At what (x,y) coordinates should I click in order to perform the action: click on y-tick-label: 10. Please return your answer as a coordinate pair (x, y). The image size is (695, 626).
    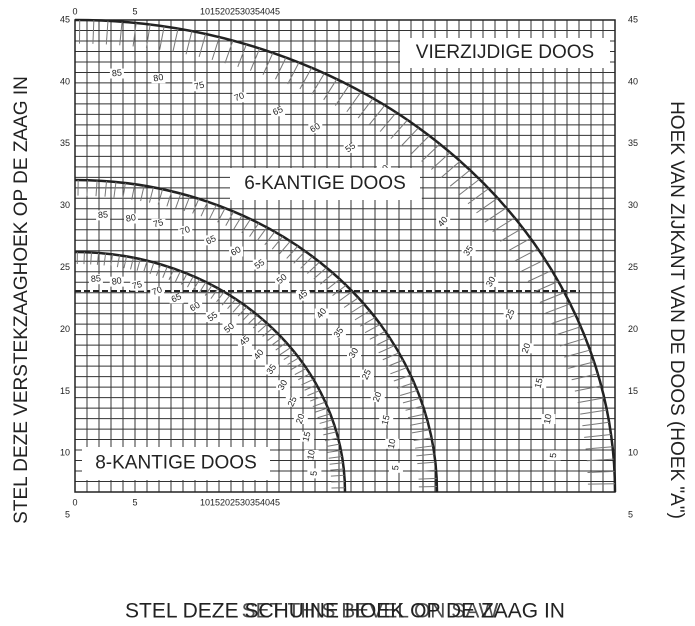
    Looking at the image, I should click on (633, 453).